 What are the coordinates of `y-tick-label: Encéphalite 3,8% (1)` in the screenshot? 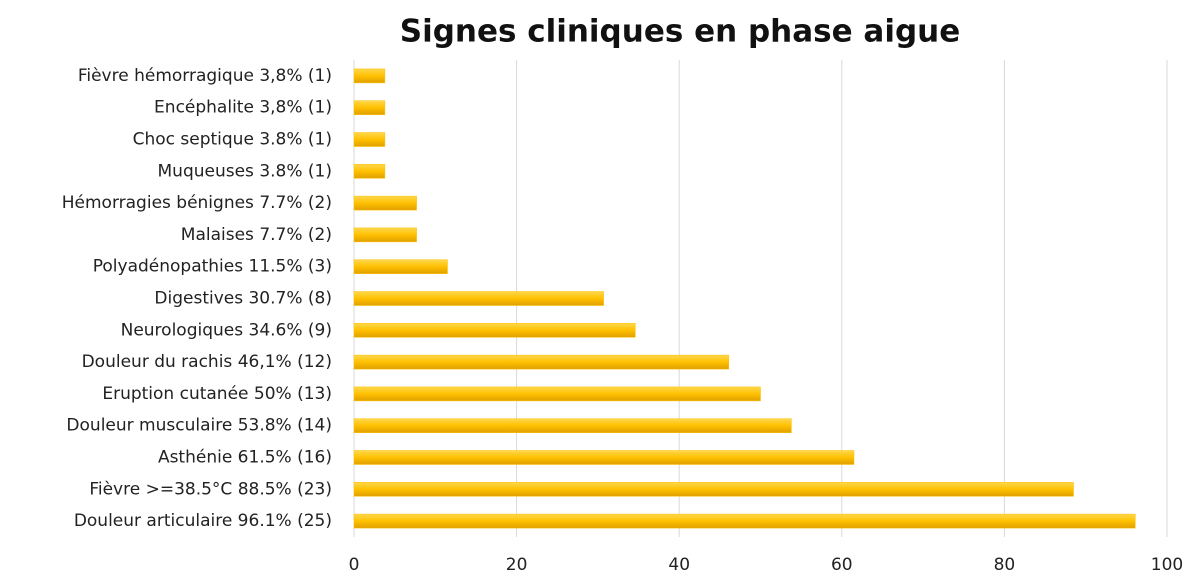 It's located at (243, 108).